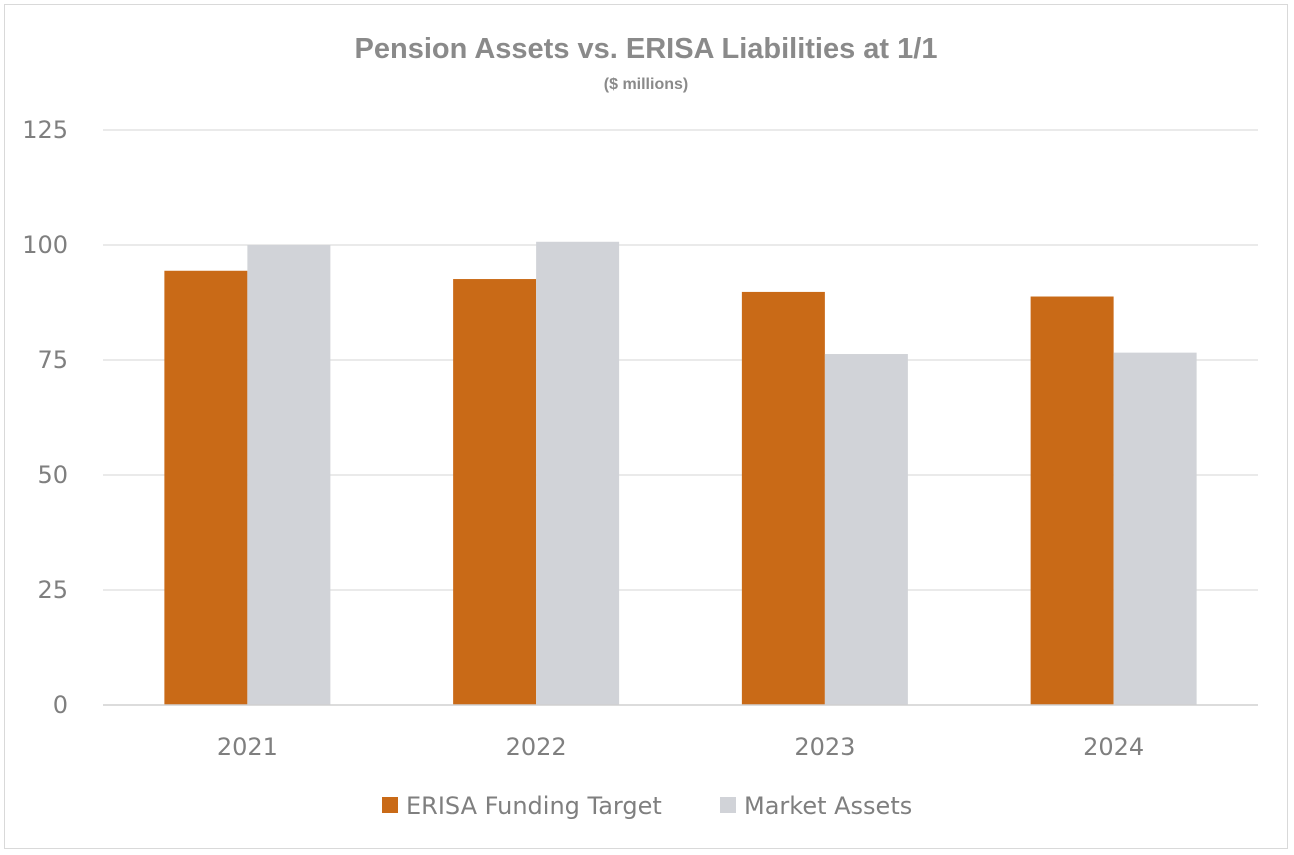 The image size is (1294, 855). Describe the element at coordinates (52, 360) in the screenshot. I see `y-tick-label-75: 75` at that location.